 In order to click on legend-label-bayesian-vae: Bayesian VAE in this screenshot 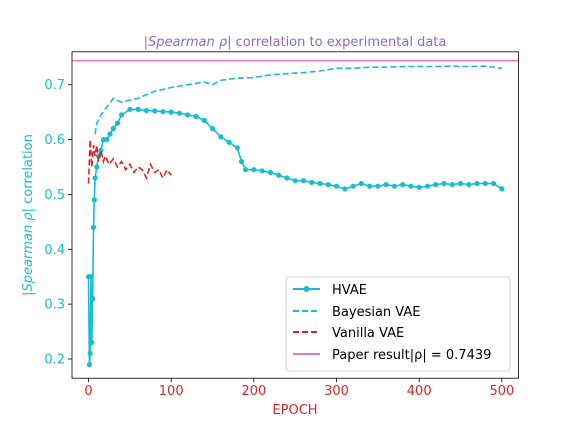, I will do `click(376, 312)`.